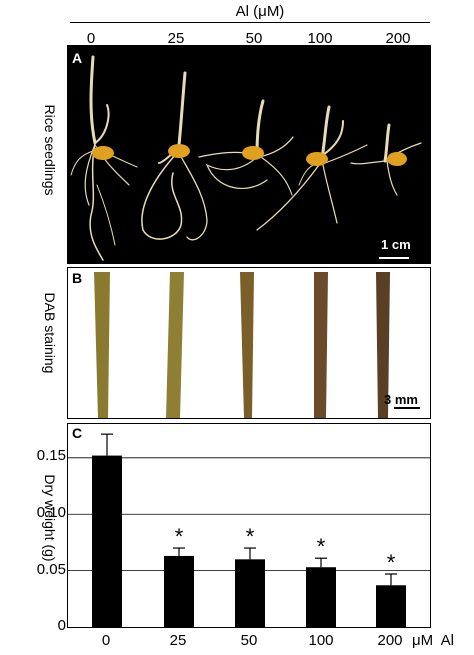 This screenshot has height=655, width=474. I want to click on side-label-rice-seedlings: Rice seedlings, so click(50, 150).